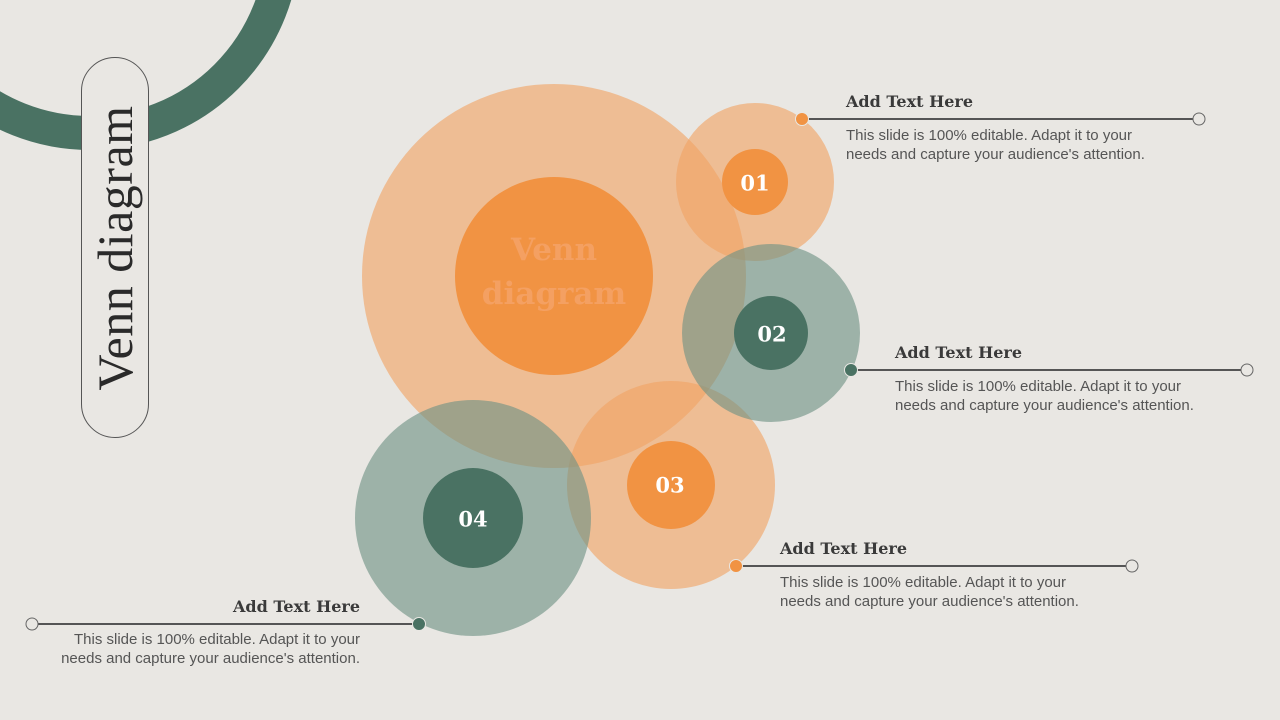 The width and height of the screenshot is (1280, 720). Describe the element at coordinates (1049, 370) in the screenshot. I see `callout-02-line` at that location.